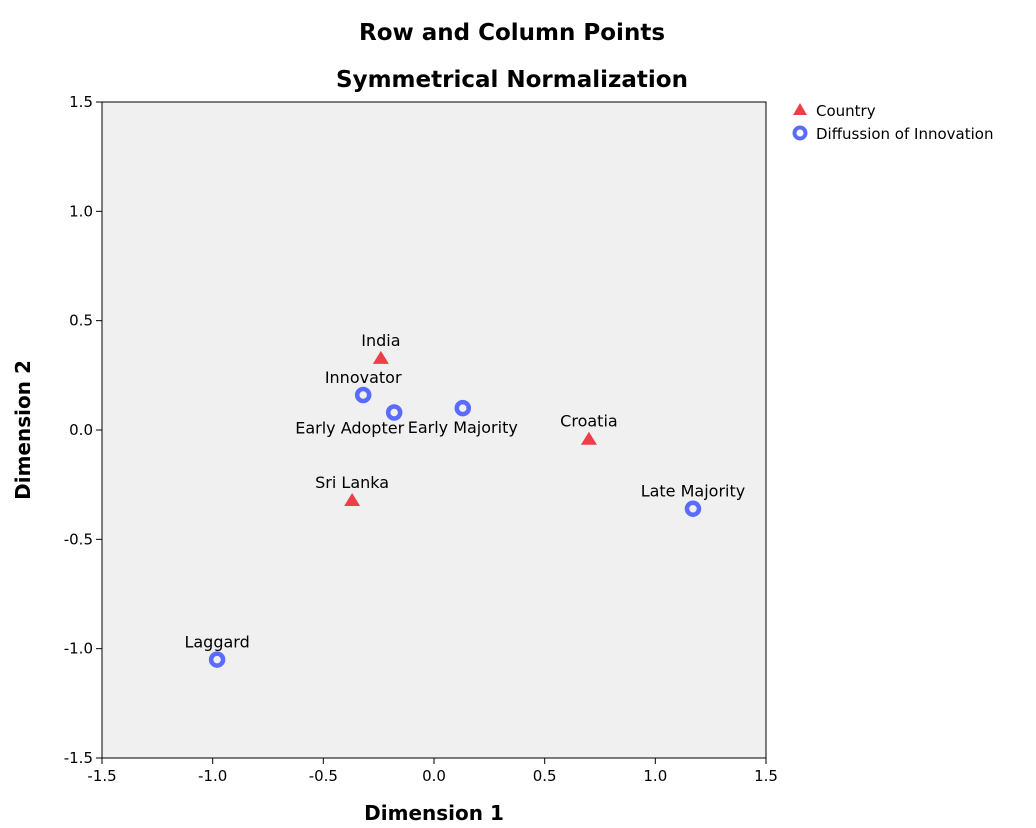 This screenshot has height=828, width=1036. I want to click on x-axis: -1.5 -1.0 -0.5 0.0 0.5 1.0 1.5, so click(432, 771).